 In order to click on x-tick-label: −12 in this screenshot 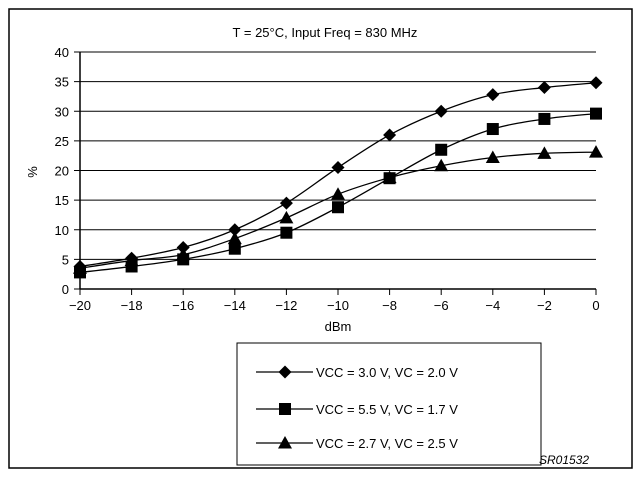, I will do `click(286, 305)`.